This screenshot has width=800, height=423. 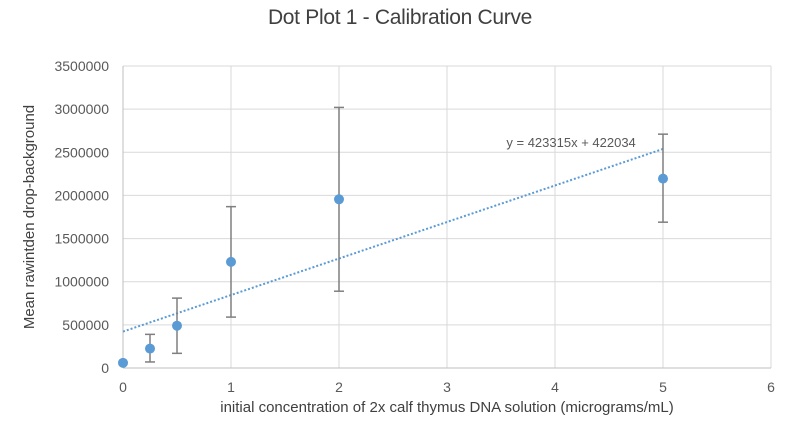 I want to click on x-tick-label: 4, so click(x=555, y=387).